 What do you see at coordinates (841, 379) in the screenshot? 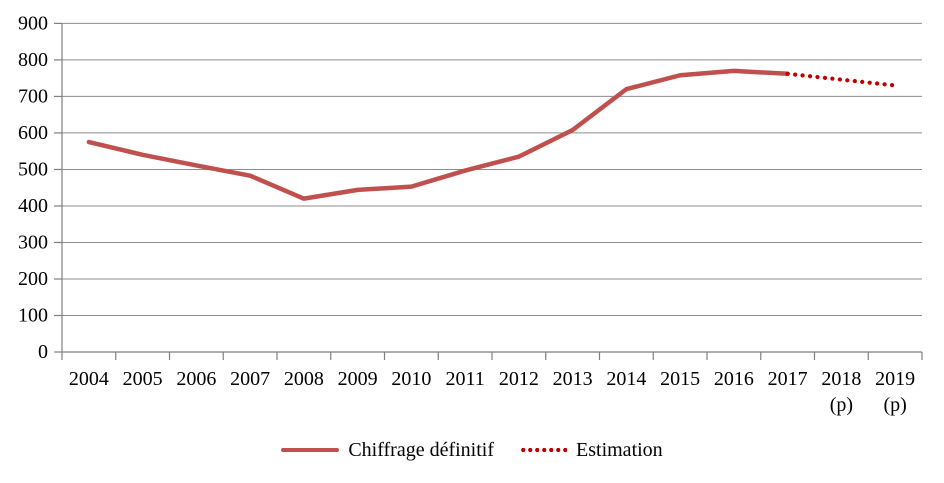
I see `x-tick-label: 2018` at bounding box center [841, 379].